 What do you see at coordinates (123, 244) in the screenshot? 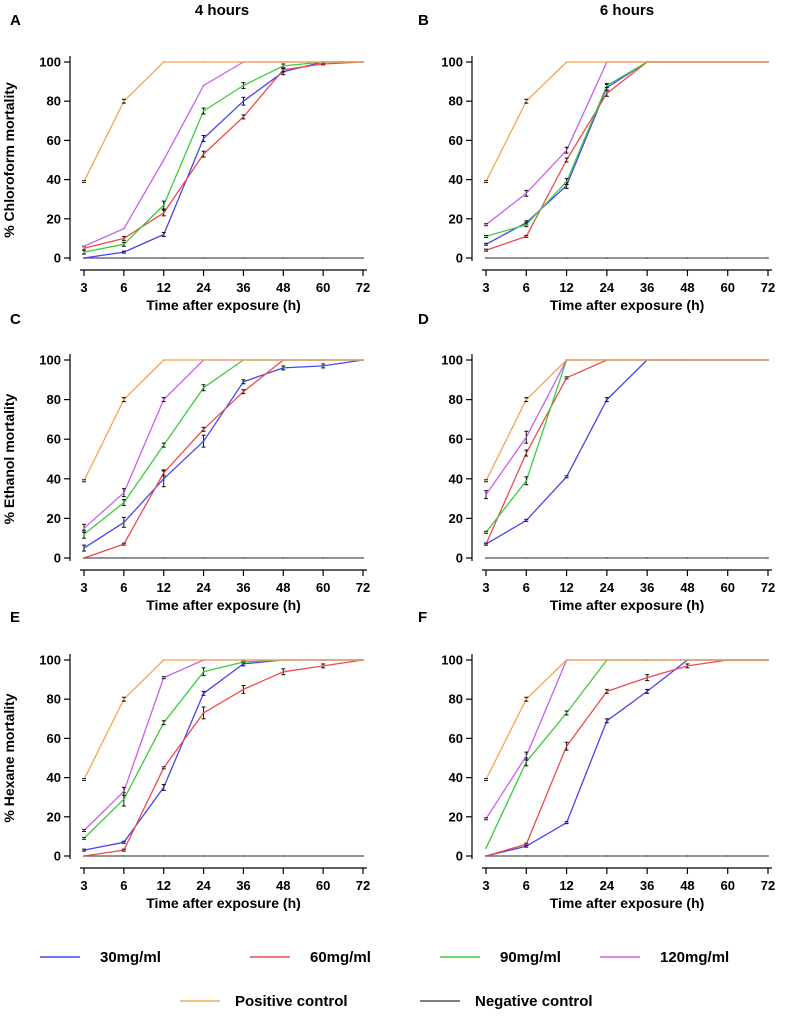
I see `panel-a-series-c90-point` at bounding box center [123, 244].